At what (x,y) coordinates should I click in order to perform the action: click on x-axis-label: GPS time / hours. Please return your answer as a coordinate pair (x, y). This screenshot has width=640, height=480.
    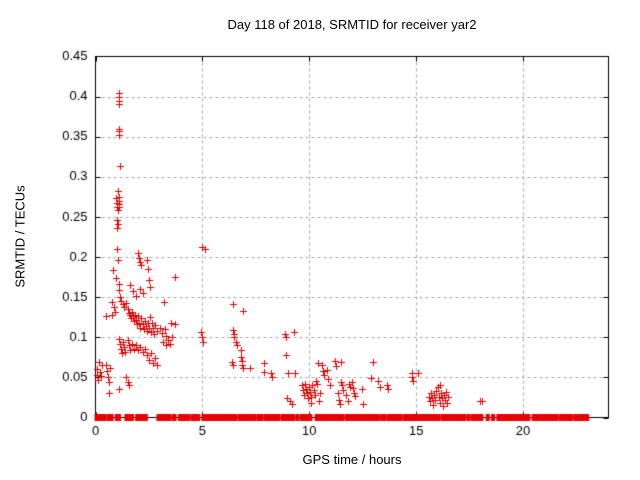
    Looking at the image, I should click on (352, 459).